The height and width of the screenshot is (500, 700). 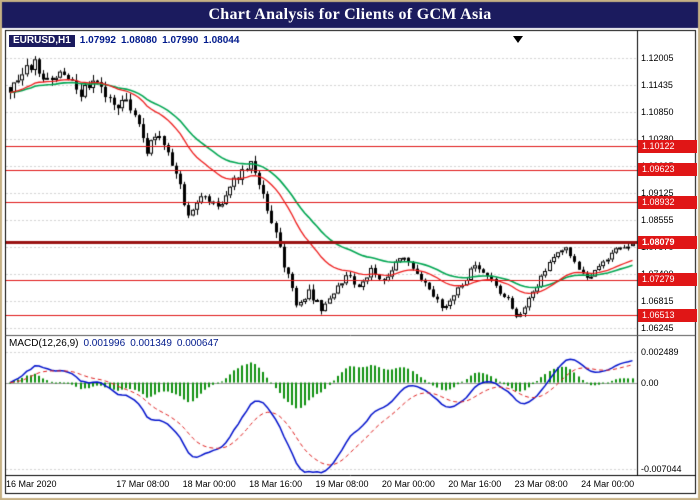 What do you see at coordinates (667, 280) in the screenshot?
I see `sr-price-tag: 1.07279` at bounding box center [667, 280].